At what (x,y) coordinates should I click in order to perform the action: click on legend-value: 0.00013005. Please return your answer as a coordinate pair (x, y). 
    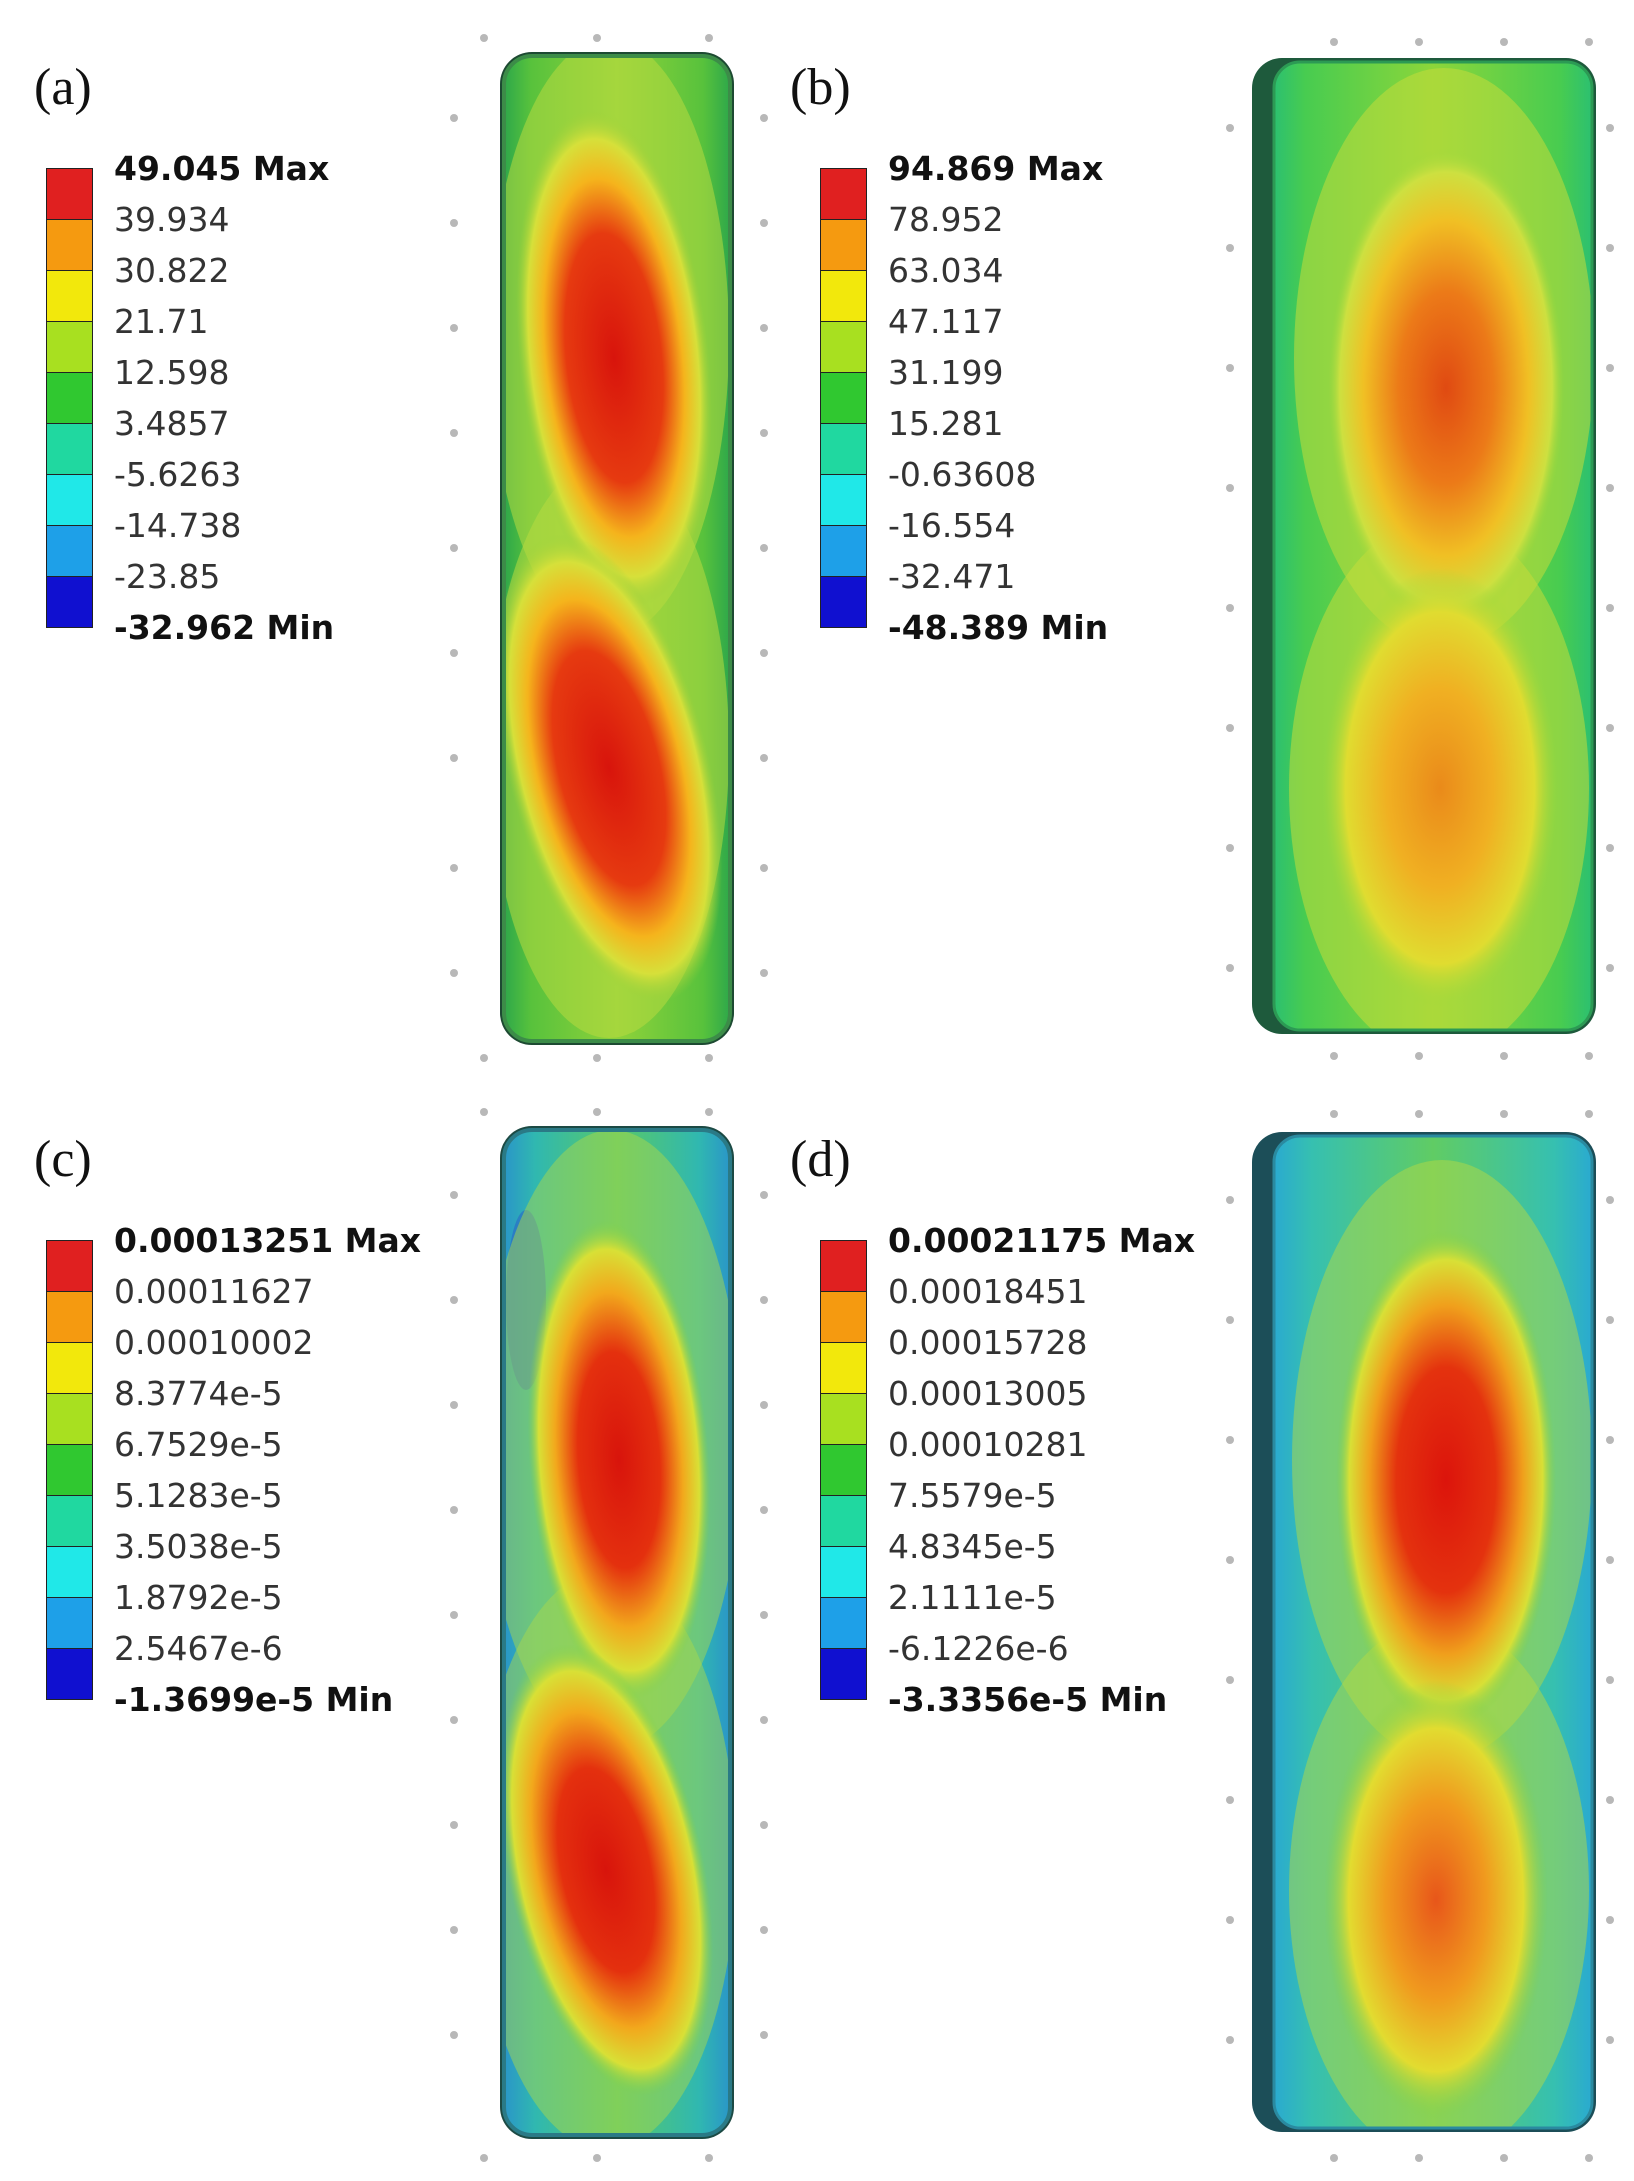
    Looking at the image, I should click on (988, 1393).